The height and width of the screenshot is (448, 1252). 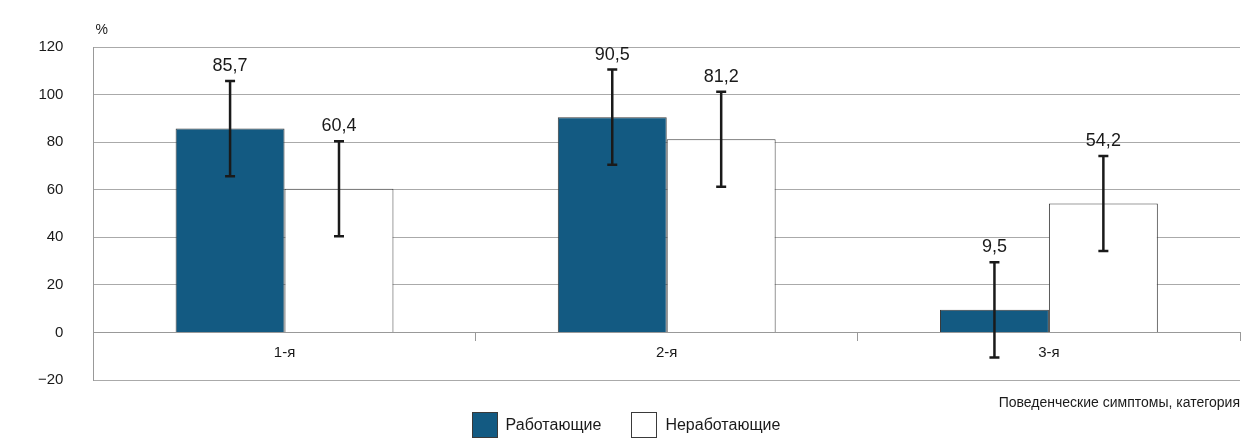 I want to click on y-tick-label: 80, so click(x=55, y=141).